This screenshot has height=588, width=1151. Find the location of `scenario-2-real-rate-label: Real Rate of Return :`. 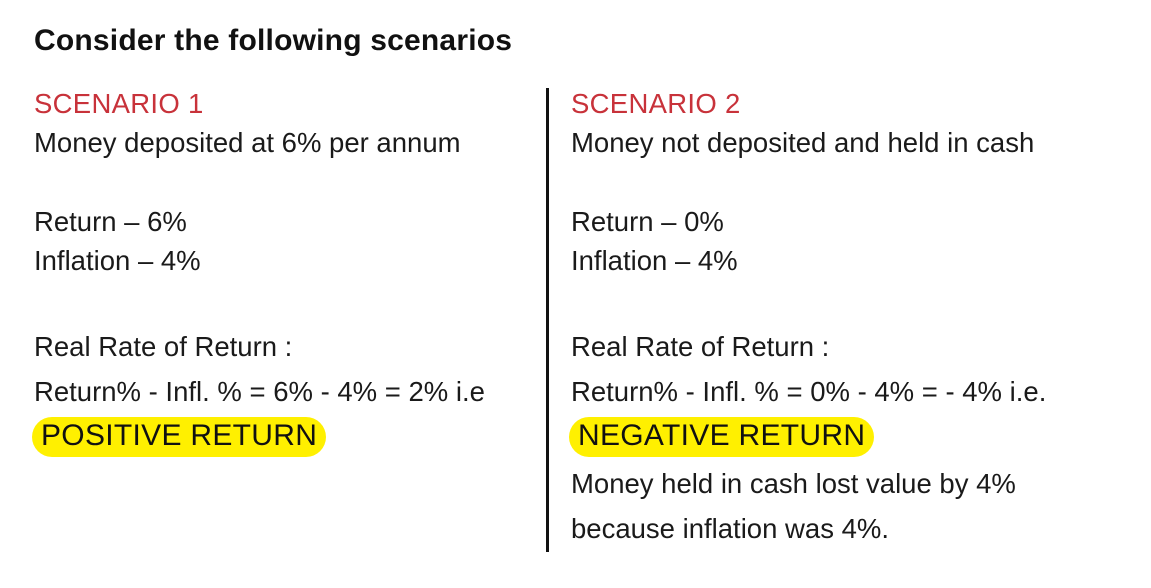

scenario-2-real-rate-label: Real Rate of Return : is located at coordinates (700, 346).